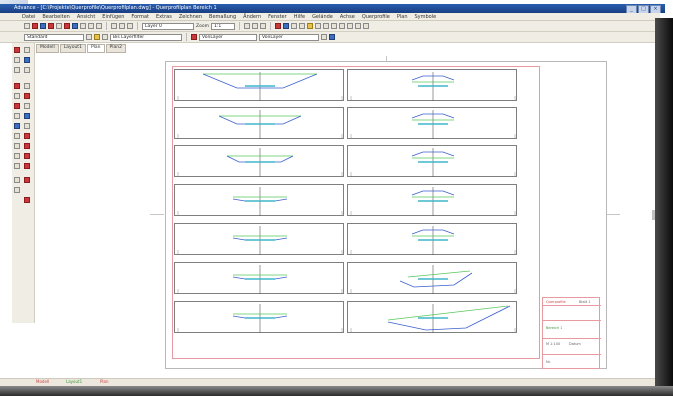 The width and height of the screenshot is (673, 396). What do you see at coordinates (91, 26) in the screenshot?
I see `undo-icon` at bounding box center [91, 26].